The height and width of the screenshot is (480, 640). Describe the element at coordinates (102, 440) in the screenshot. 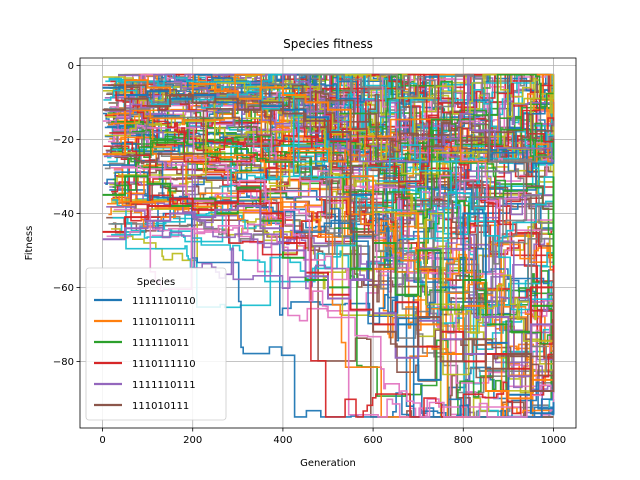

I see `x-tick-label: 0` at that location.